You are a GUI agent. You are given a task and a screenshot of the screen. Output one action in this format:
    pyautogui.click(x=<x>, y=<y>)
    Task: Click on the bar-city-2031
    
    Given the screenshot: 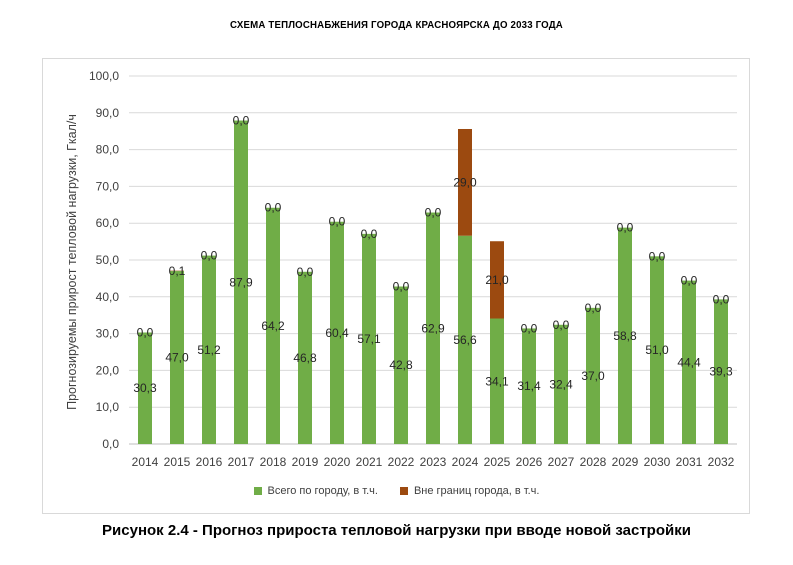 What is the action you would take?
    pyautogui.click(x=689, y=362)
    